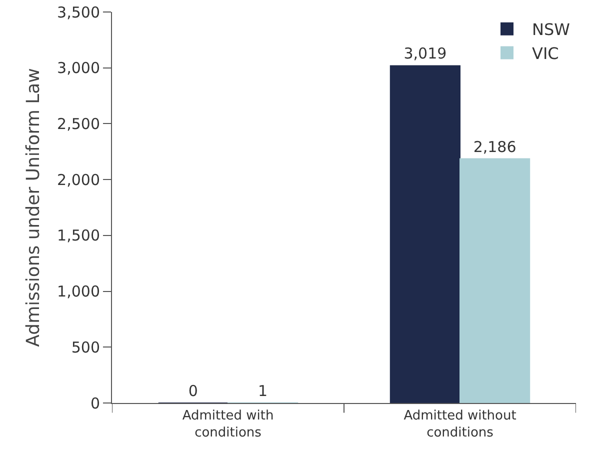 The height and width of the screenshot is (459, 596). I want to click on y-tick-label: 0, so click(95, 403).